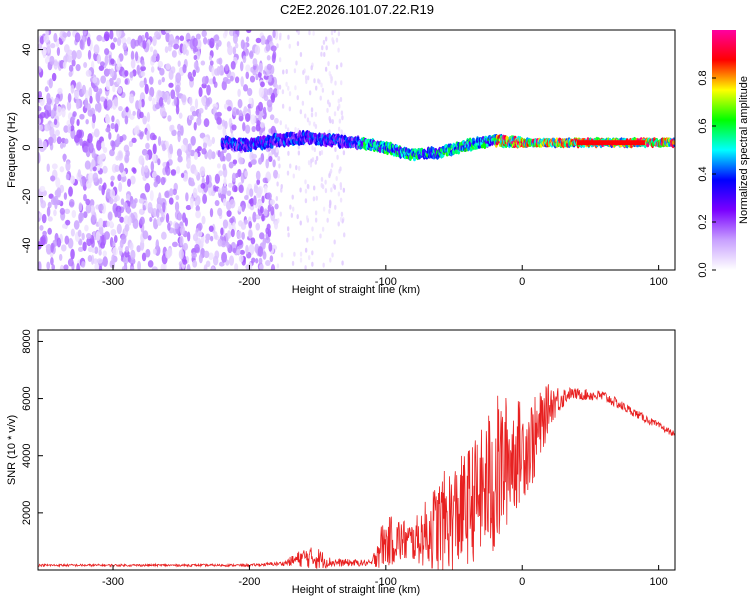 Image resolution: width=750 pixels, height=600 pixels. I want to click on x-tick-label: -100, so click(386, 282).